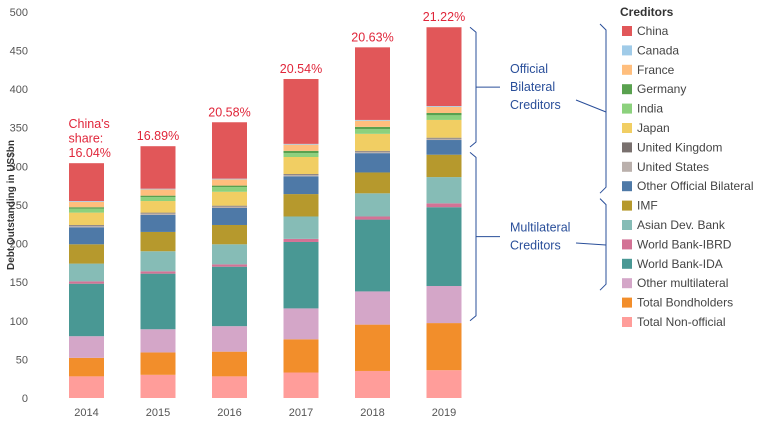  What do you see at coordinates (19, 322) in the screenshot?
I see `y-tick-label: 100` at bounding box center [19, 322].